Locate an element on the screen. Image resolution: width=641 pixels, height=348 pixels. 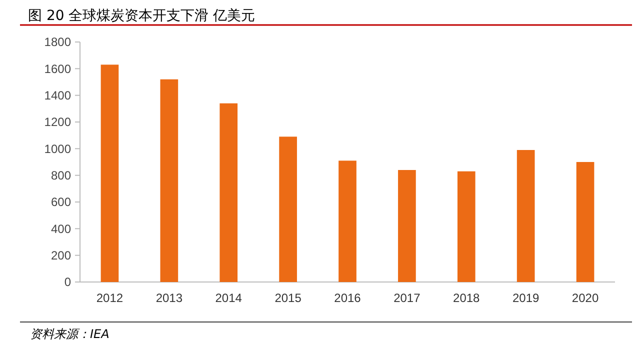
y-tick-label: 0 is located at coordinates (68, 282).